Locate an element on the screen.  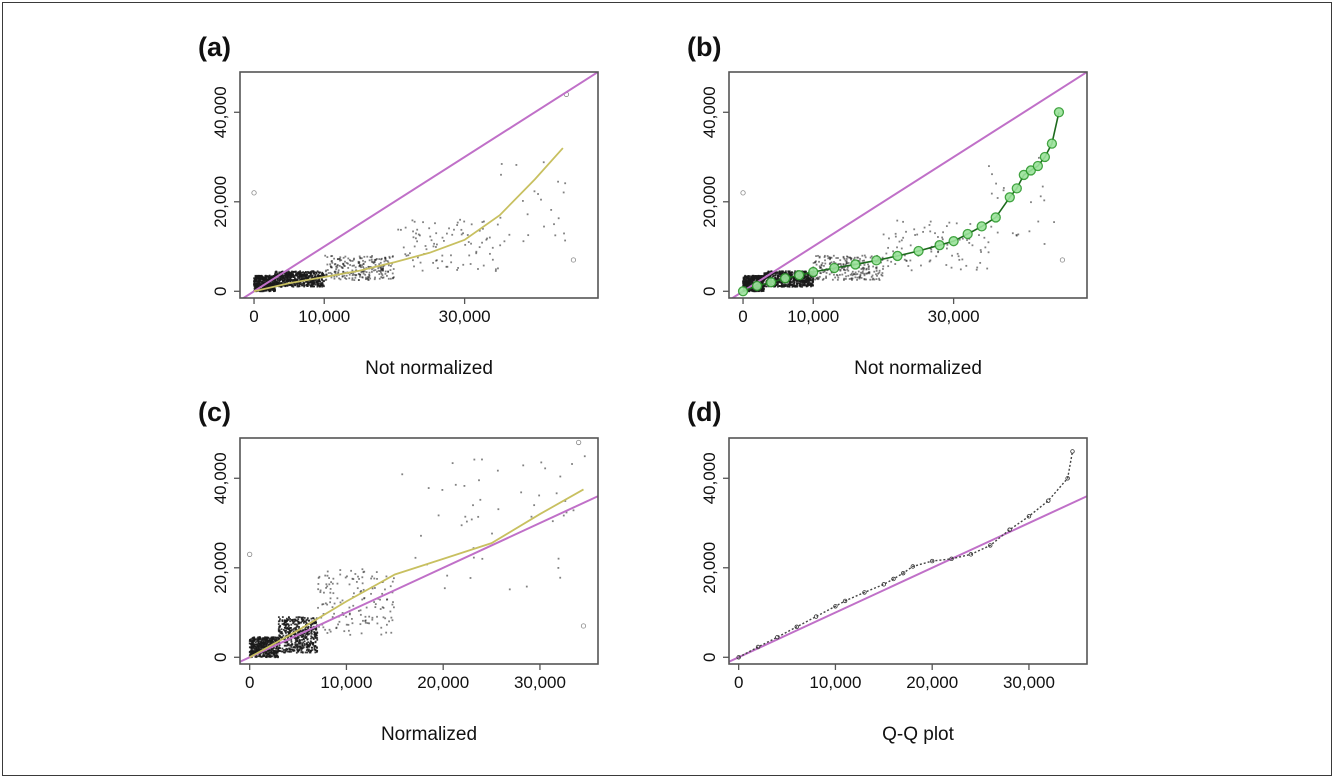
x-tick-label: 10,000 is located at coordinates (346, 682).